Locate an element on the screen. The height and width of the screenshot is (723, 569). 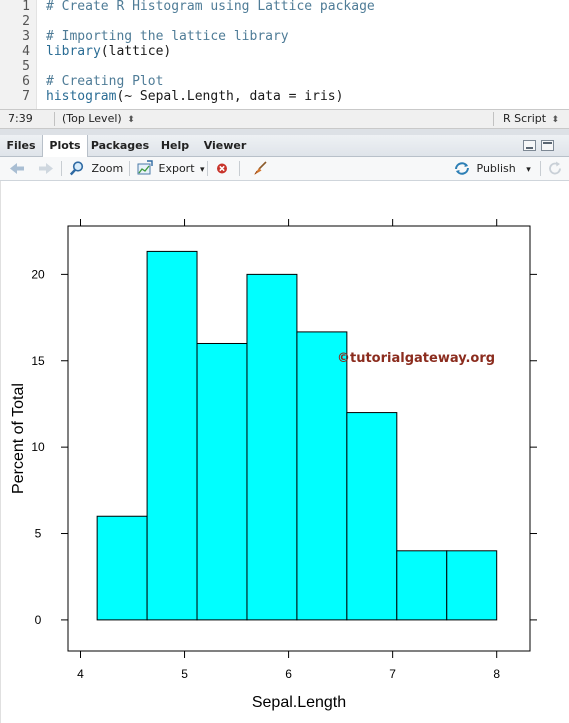
code-token: histogram is located at coordinates (81, 96).